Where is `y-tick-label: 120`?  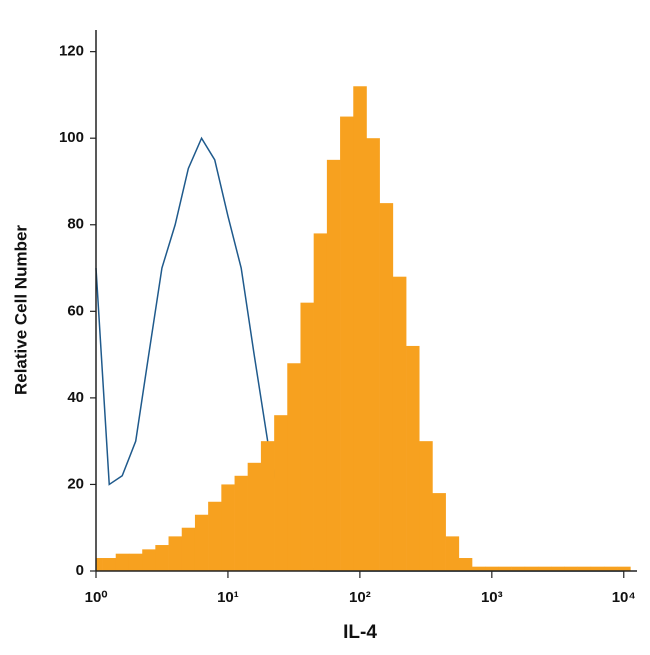
y-tick-label: 120 is located at coordinates (71, 51).